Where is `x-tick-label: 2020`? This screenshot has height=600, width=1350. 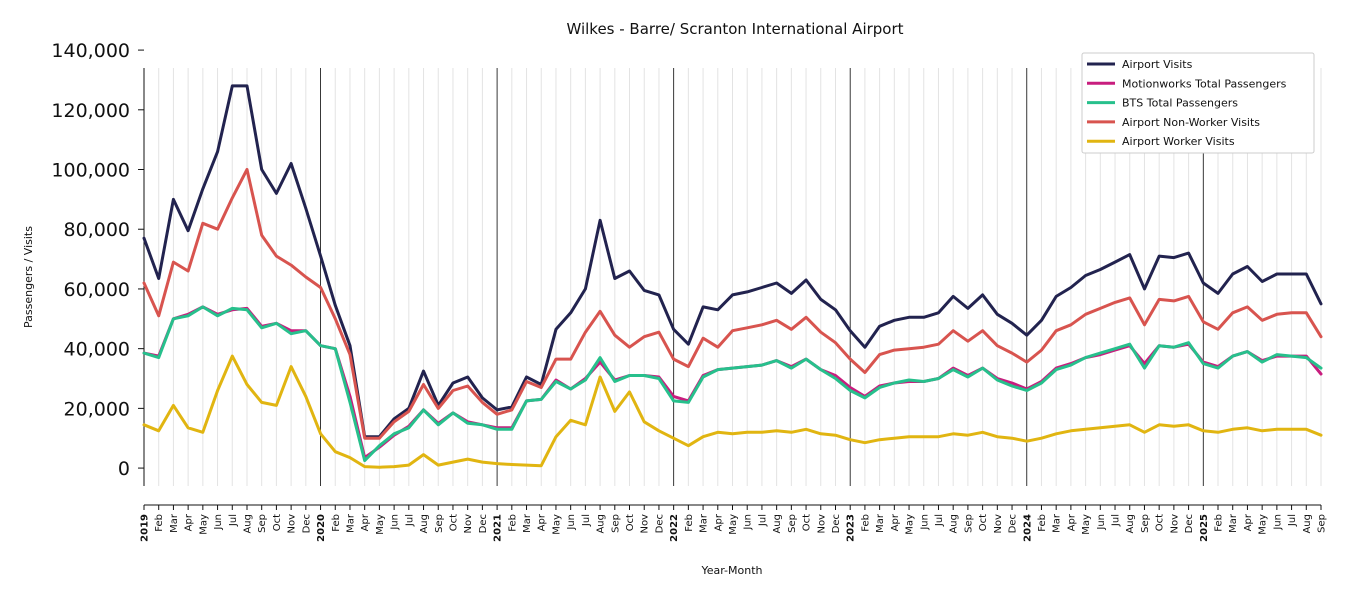
x-tick-label: 2020 is located at coordinates (321, 528).